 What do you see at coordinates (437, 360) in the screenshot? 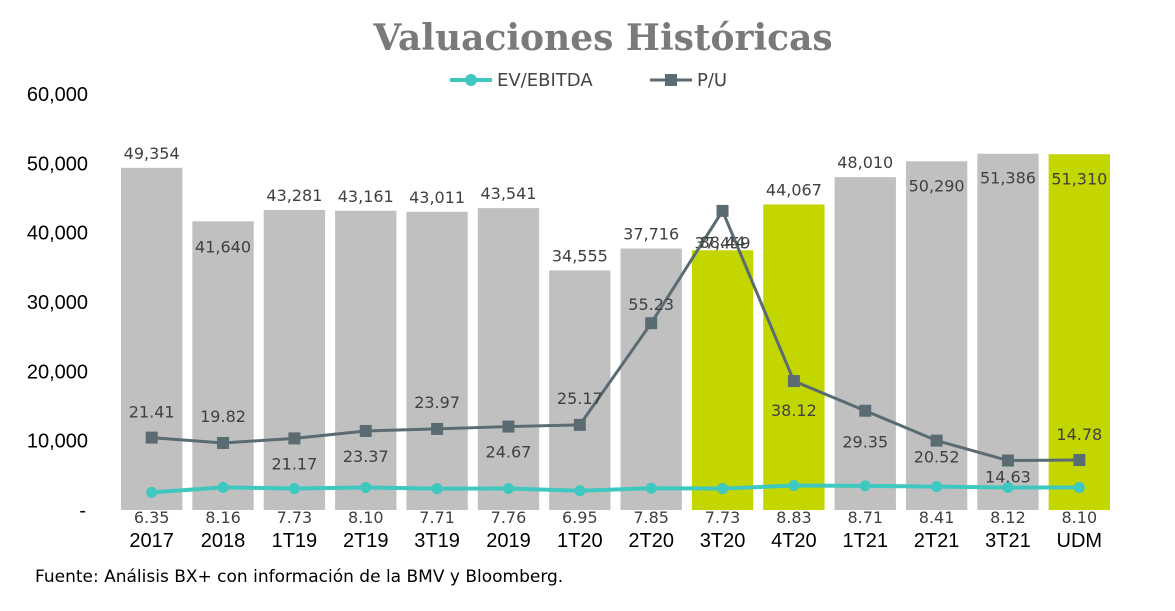
I see `bar-3T19` at bounding box center [437, 360].